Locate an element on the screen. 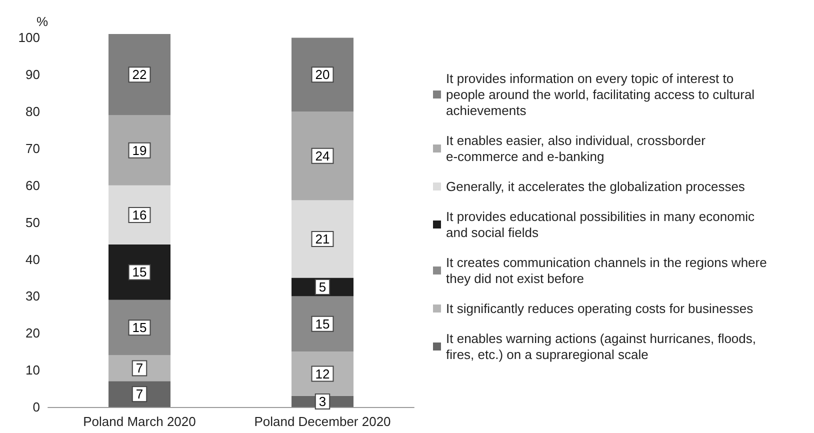  y-tick-label: 100 is located at coordinates (29, 38).